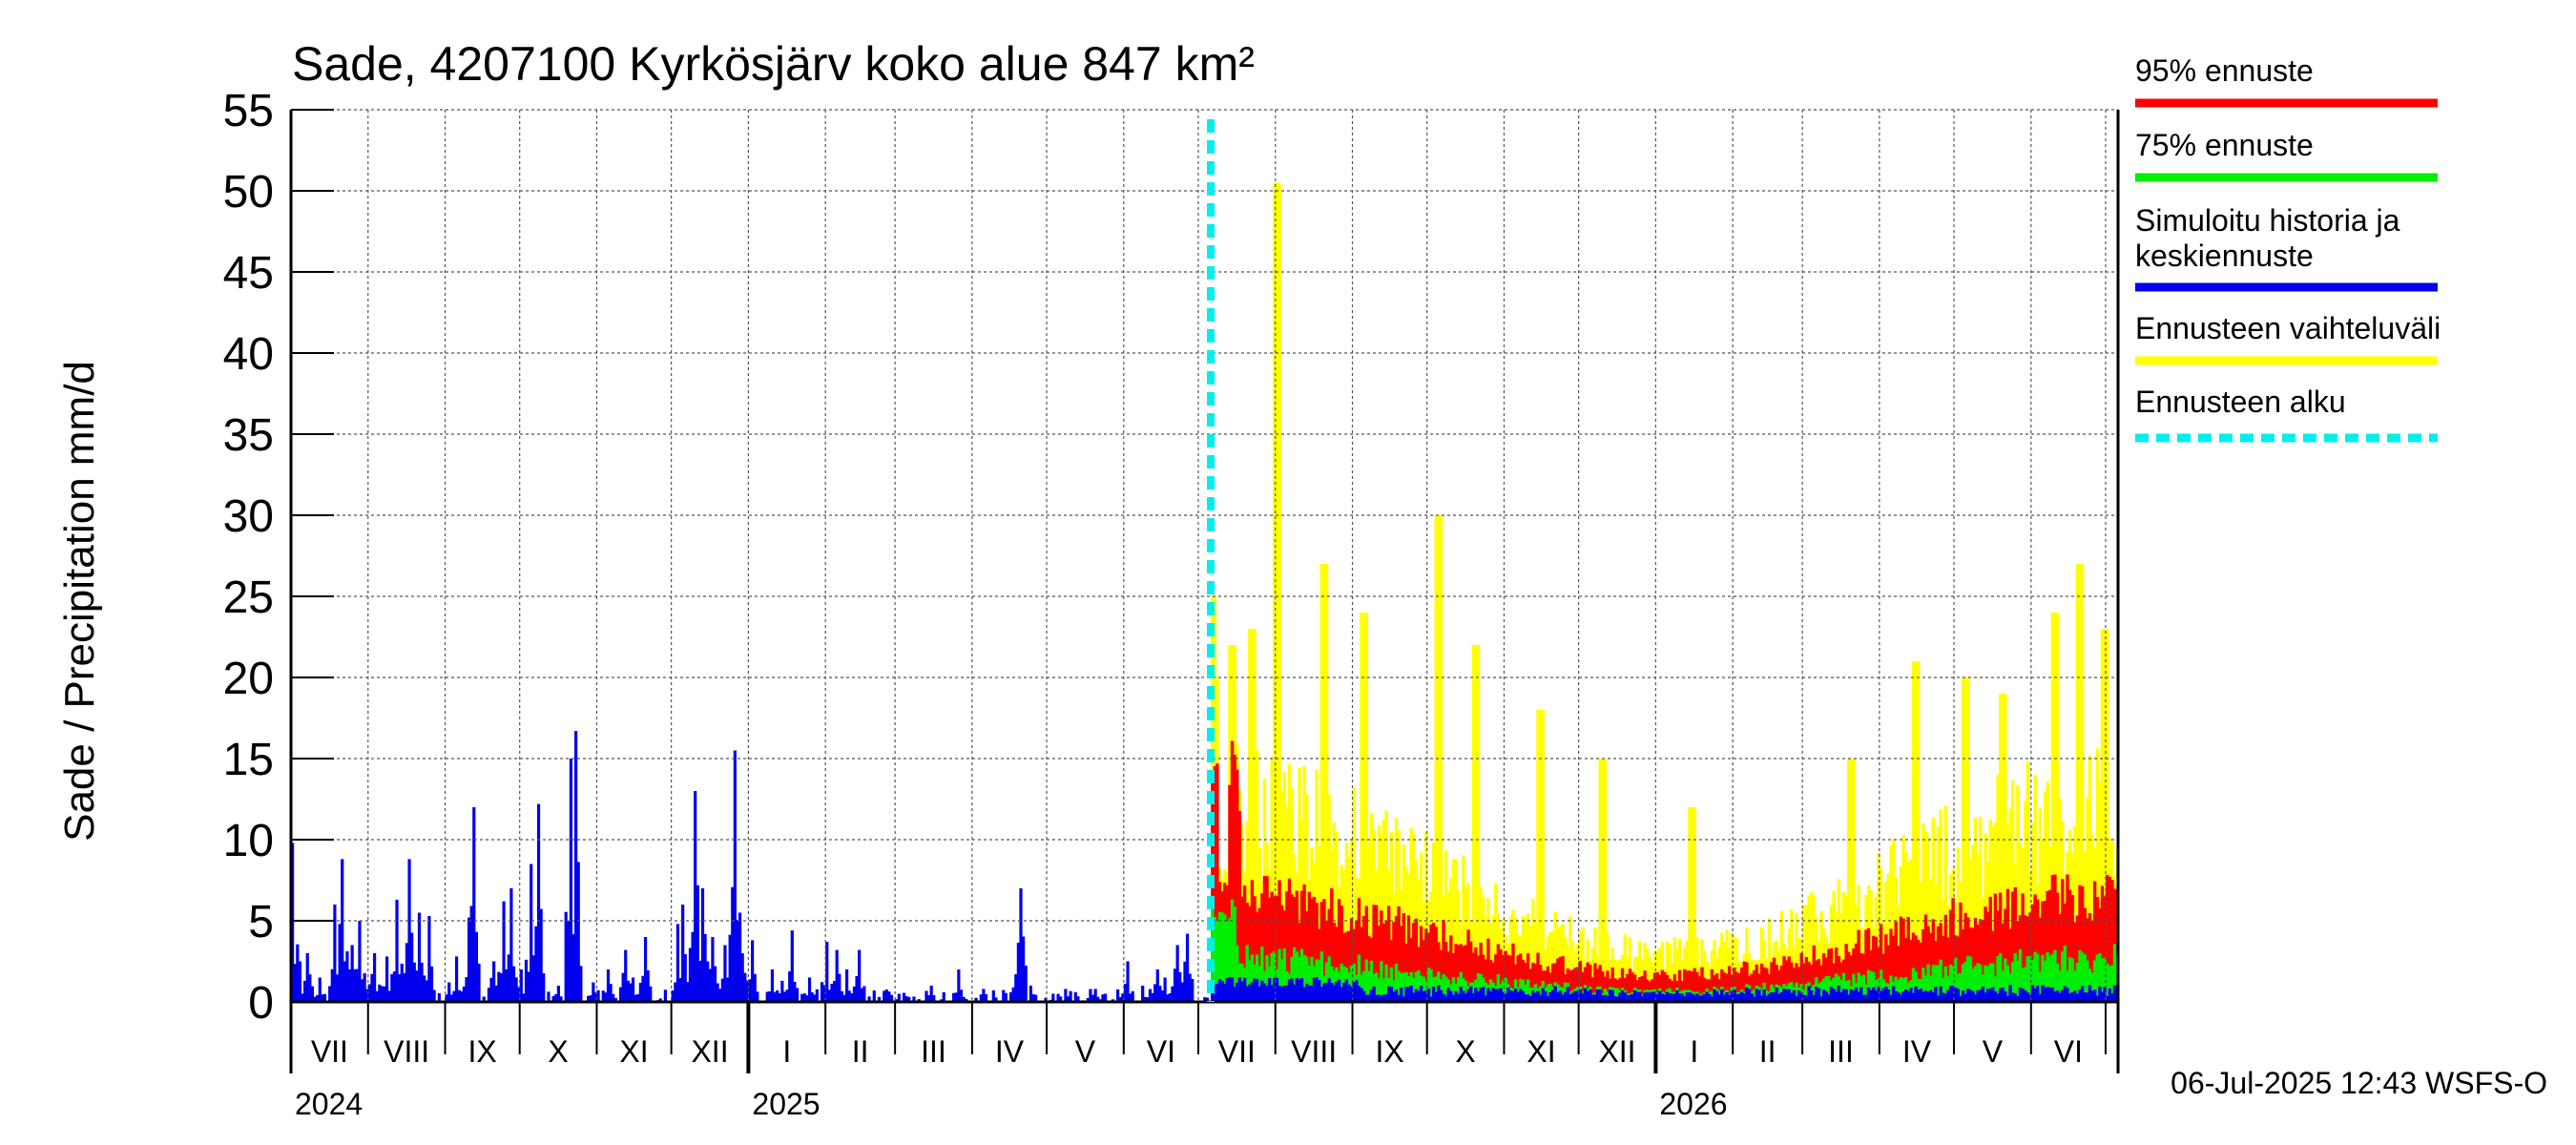  I want to click on x-month-label: IX, so click(1389, 1051).